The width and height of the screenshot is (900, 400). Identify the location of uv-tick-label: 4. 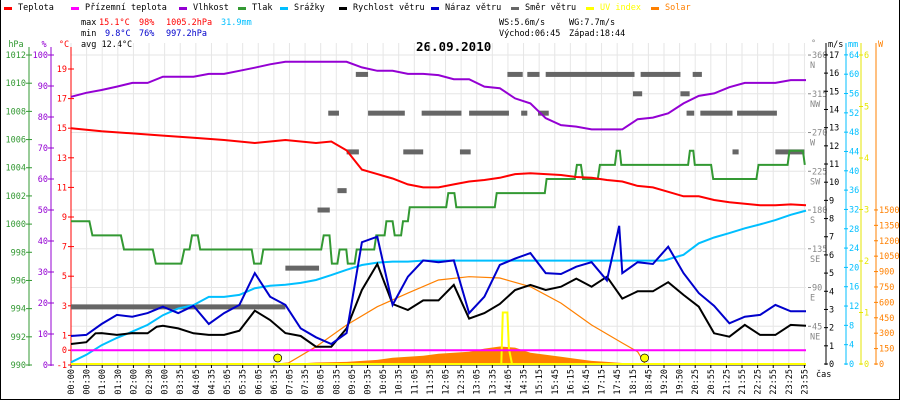
(866, 159).